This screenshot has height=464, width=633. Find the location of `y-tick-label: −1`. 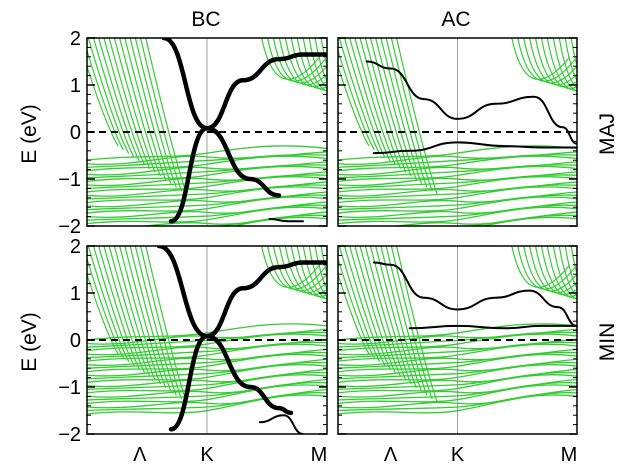

y-tick-label: −1 is located at coordinates (69, 388).